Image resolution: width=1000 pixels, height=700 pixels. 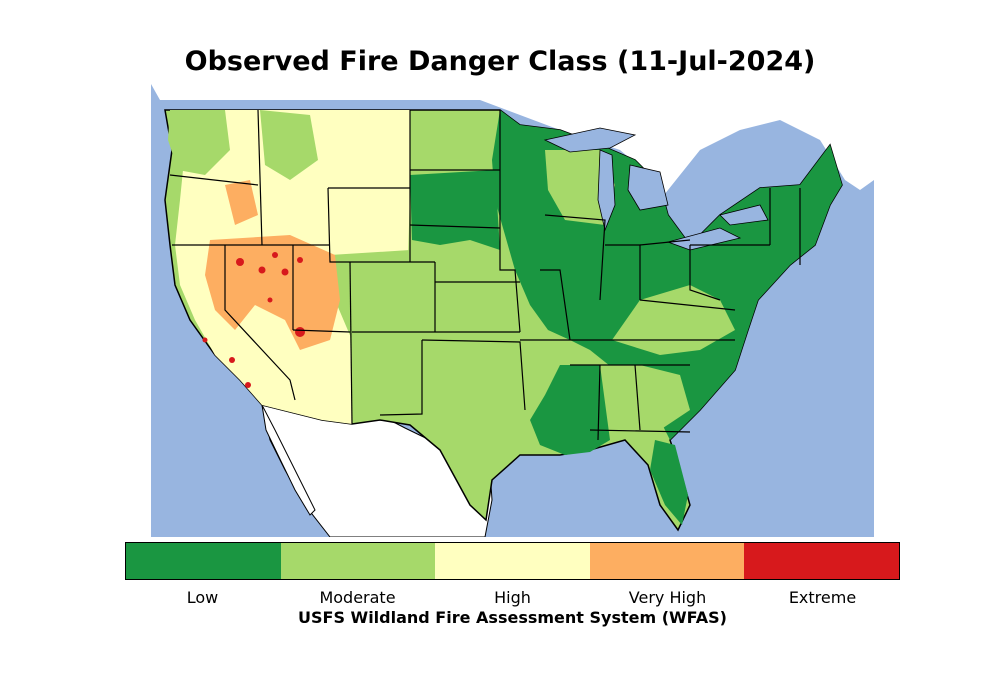 I want to click on moderate-southeast, so click(x=645, y=397).